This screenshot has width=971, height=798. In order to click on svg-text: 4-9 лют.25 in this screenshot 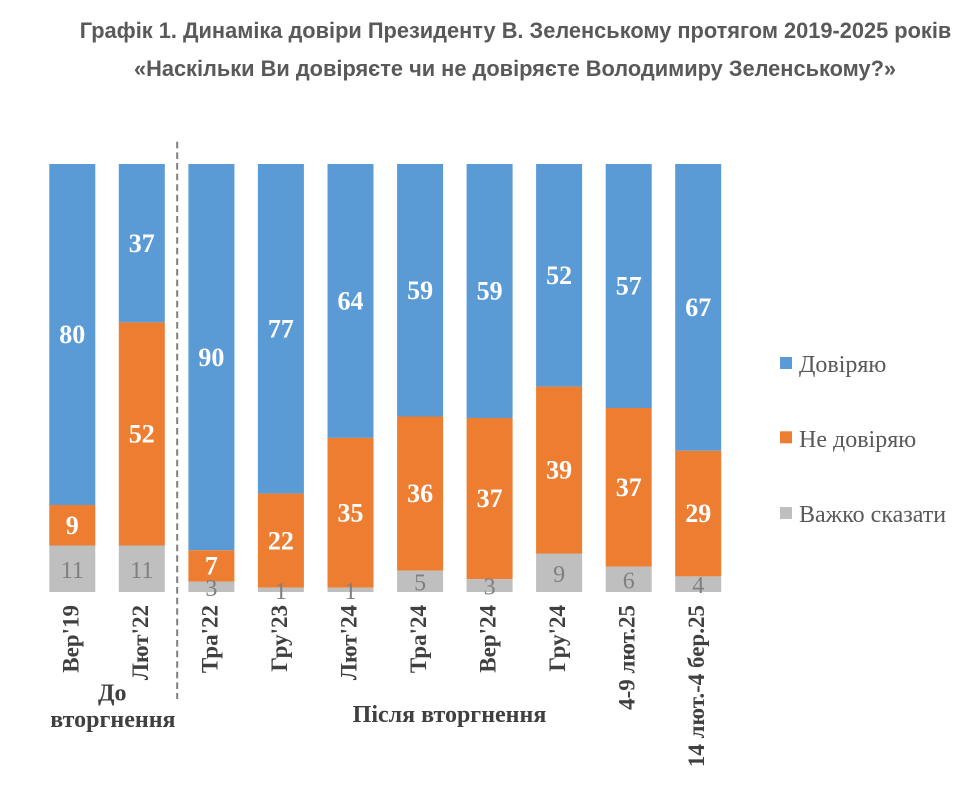, I will do `click(627, 657)`.